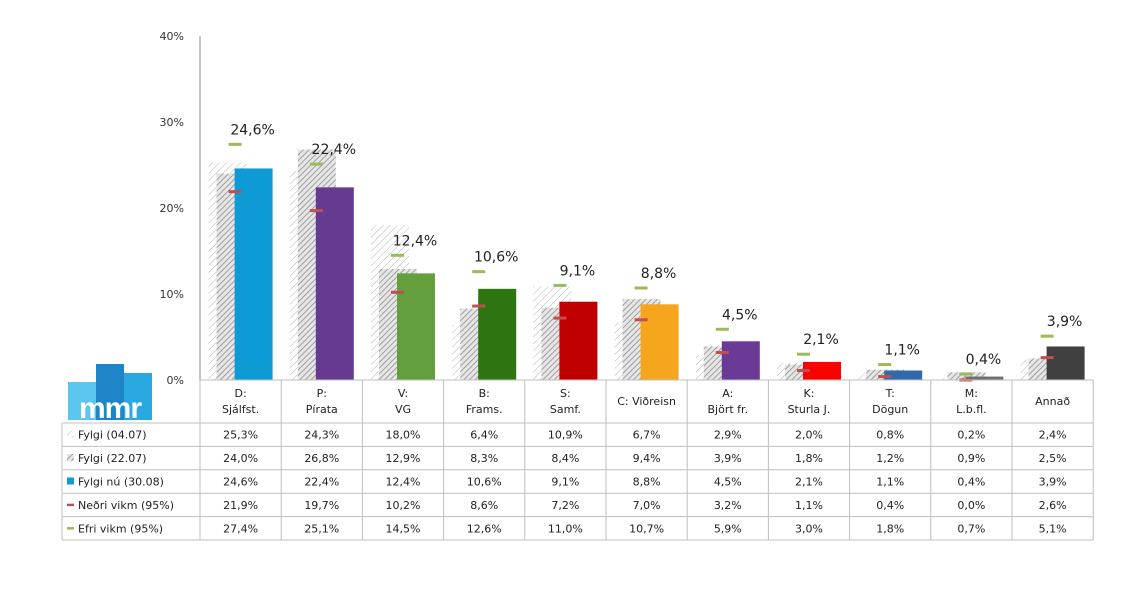 This screenshot has height=593, width=1140. Describe the element at coordinates (565, 482) in the screenshot. I see `table-cell: 9,1%` at that location.